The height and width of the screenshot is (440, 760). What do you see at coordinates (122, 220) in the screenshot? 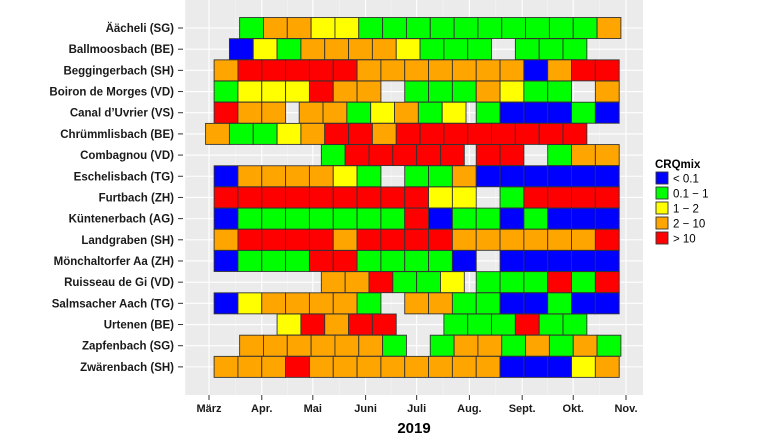
I see `y-tick-label: Küntenerbach (AG)` at bounding box center [122, 220].